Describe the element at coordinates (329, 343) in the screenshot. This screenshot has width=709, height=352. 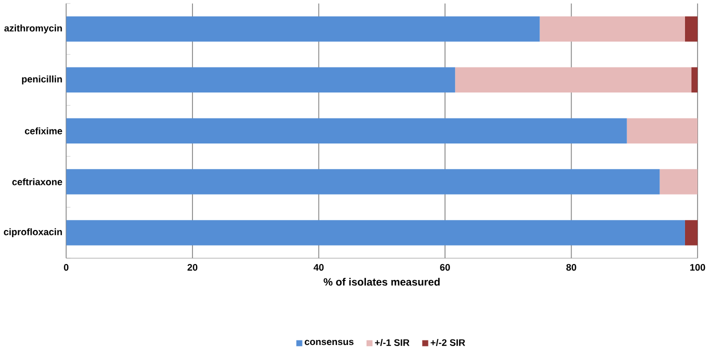
I see `legend-label: consensus` at that location.